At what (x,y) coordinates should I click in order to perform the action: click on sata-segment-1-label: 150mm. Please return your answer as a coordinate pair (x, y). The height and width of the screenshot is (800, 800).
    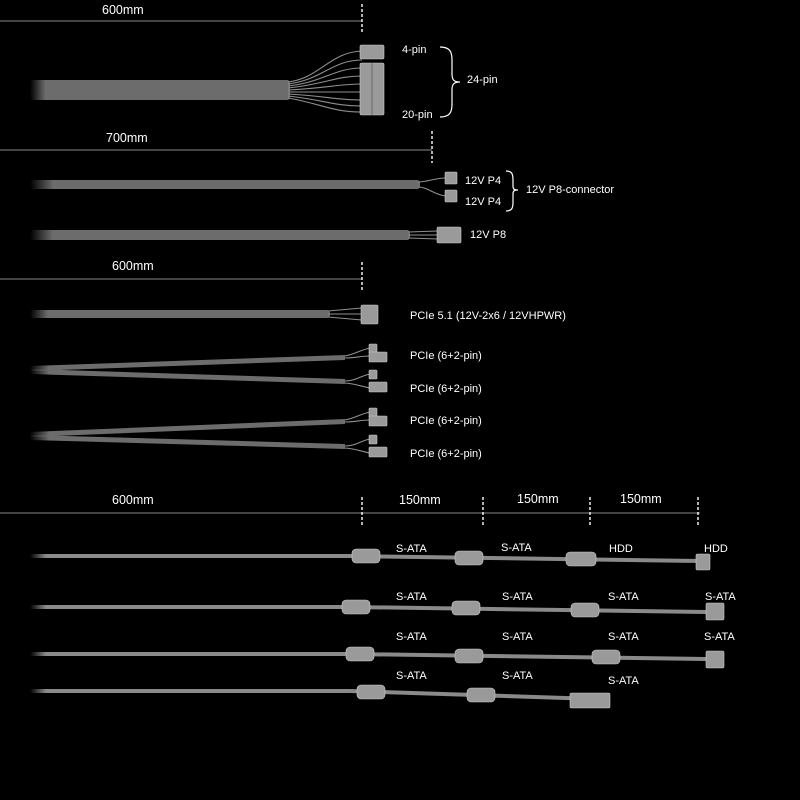
    Looking at the image, I should click on (420, 500).